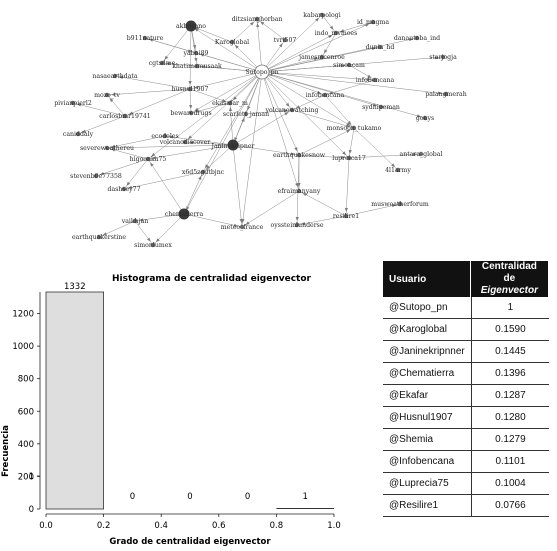 This screenshot has width=557, height=551. What do you see at coordinates (509, 330) in the screenshot?
I see `table-cell-value: 0.1590` at bounding box center [509, 330].